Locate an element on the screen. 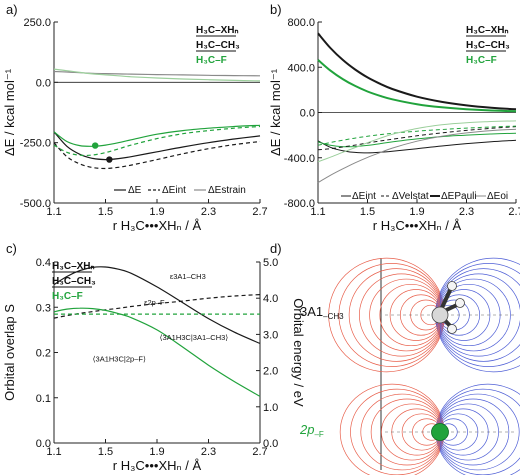  panel-d-label: d) is located at coordinates (276, 248).